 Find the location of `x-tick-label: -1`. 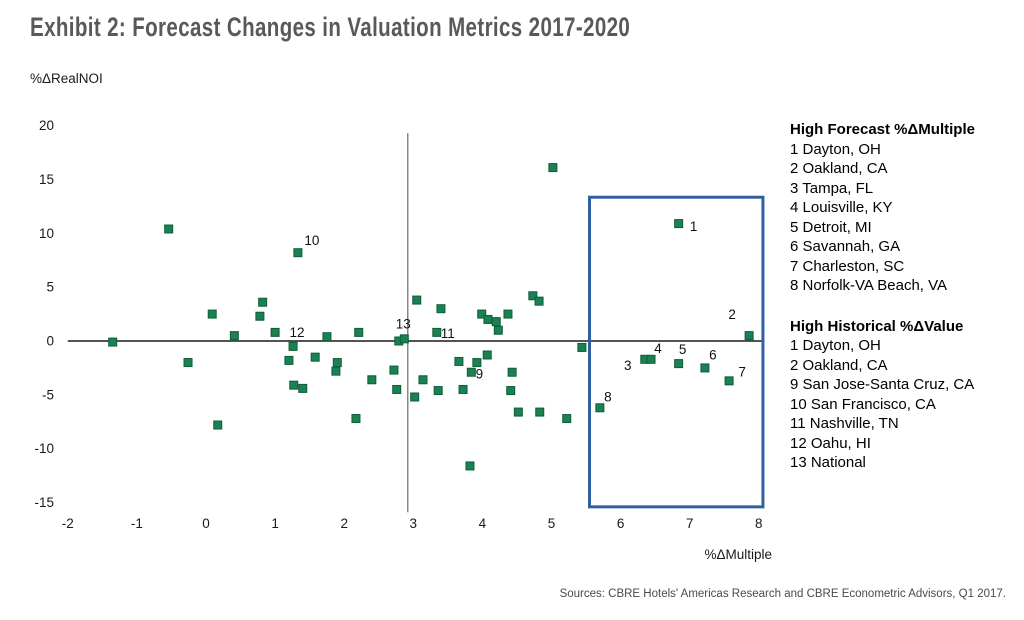

x-tick-label: -1 is located at coordinates (137, 523).